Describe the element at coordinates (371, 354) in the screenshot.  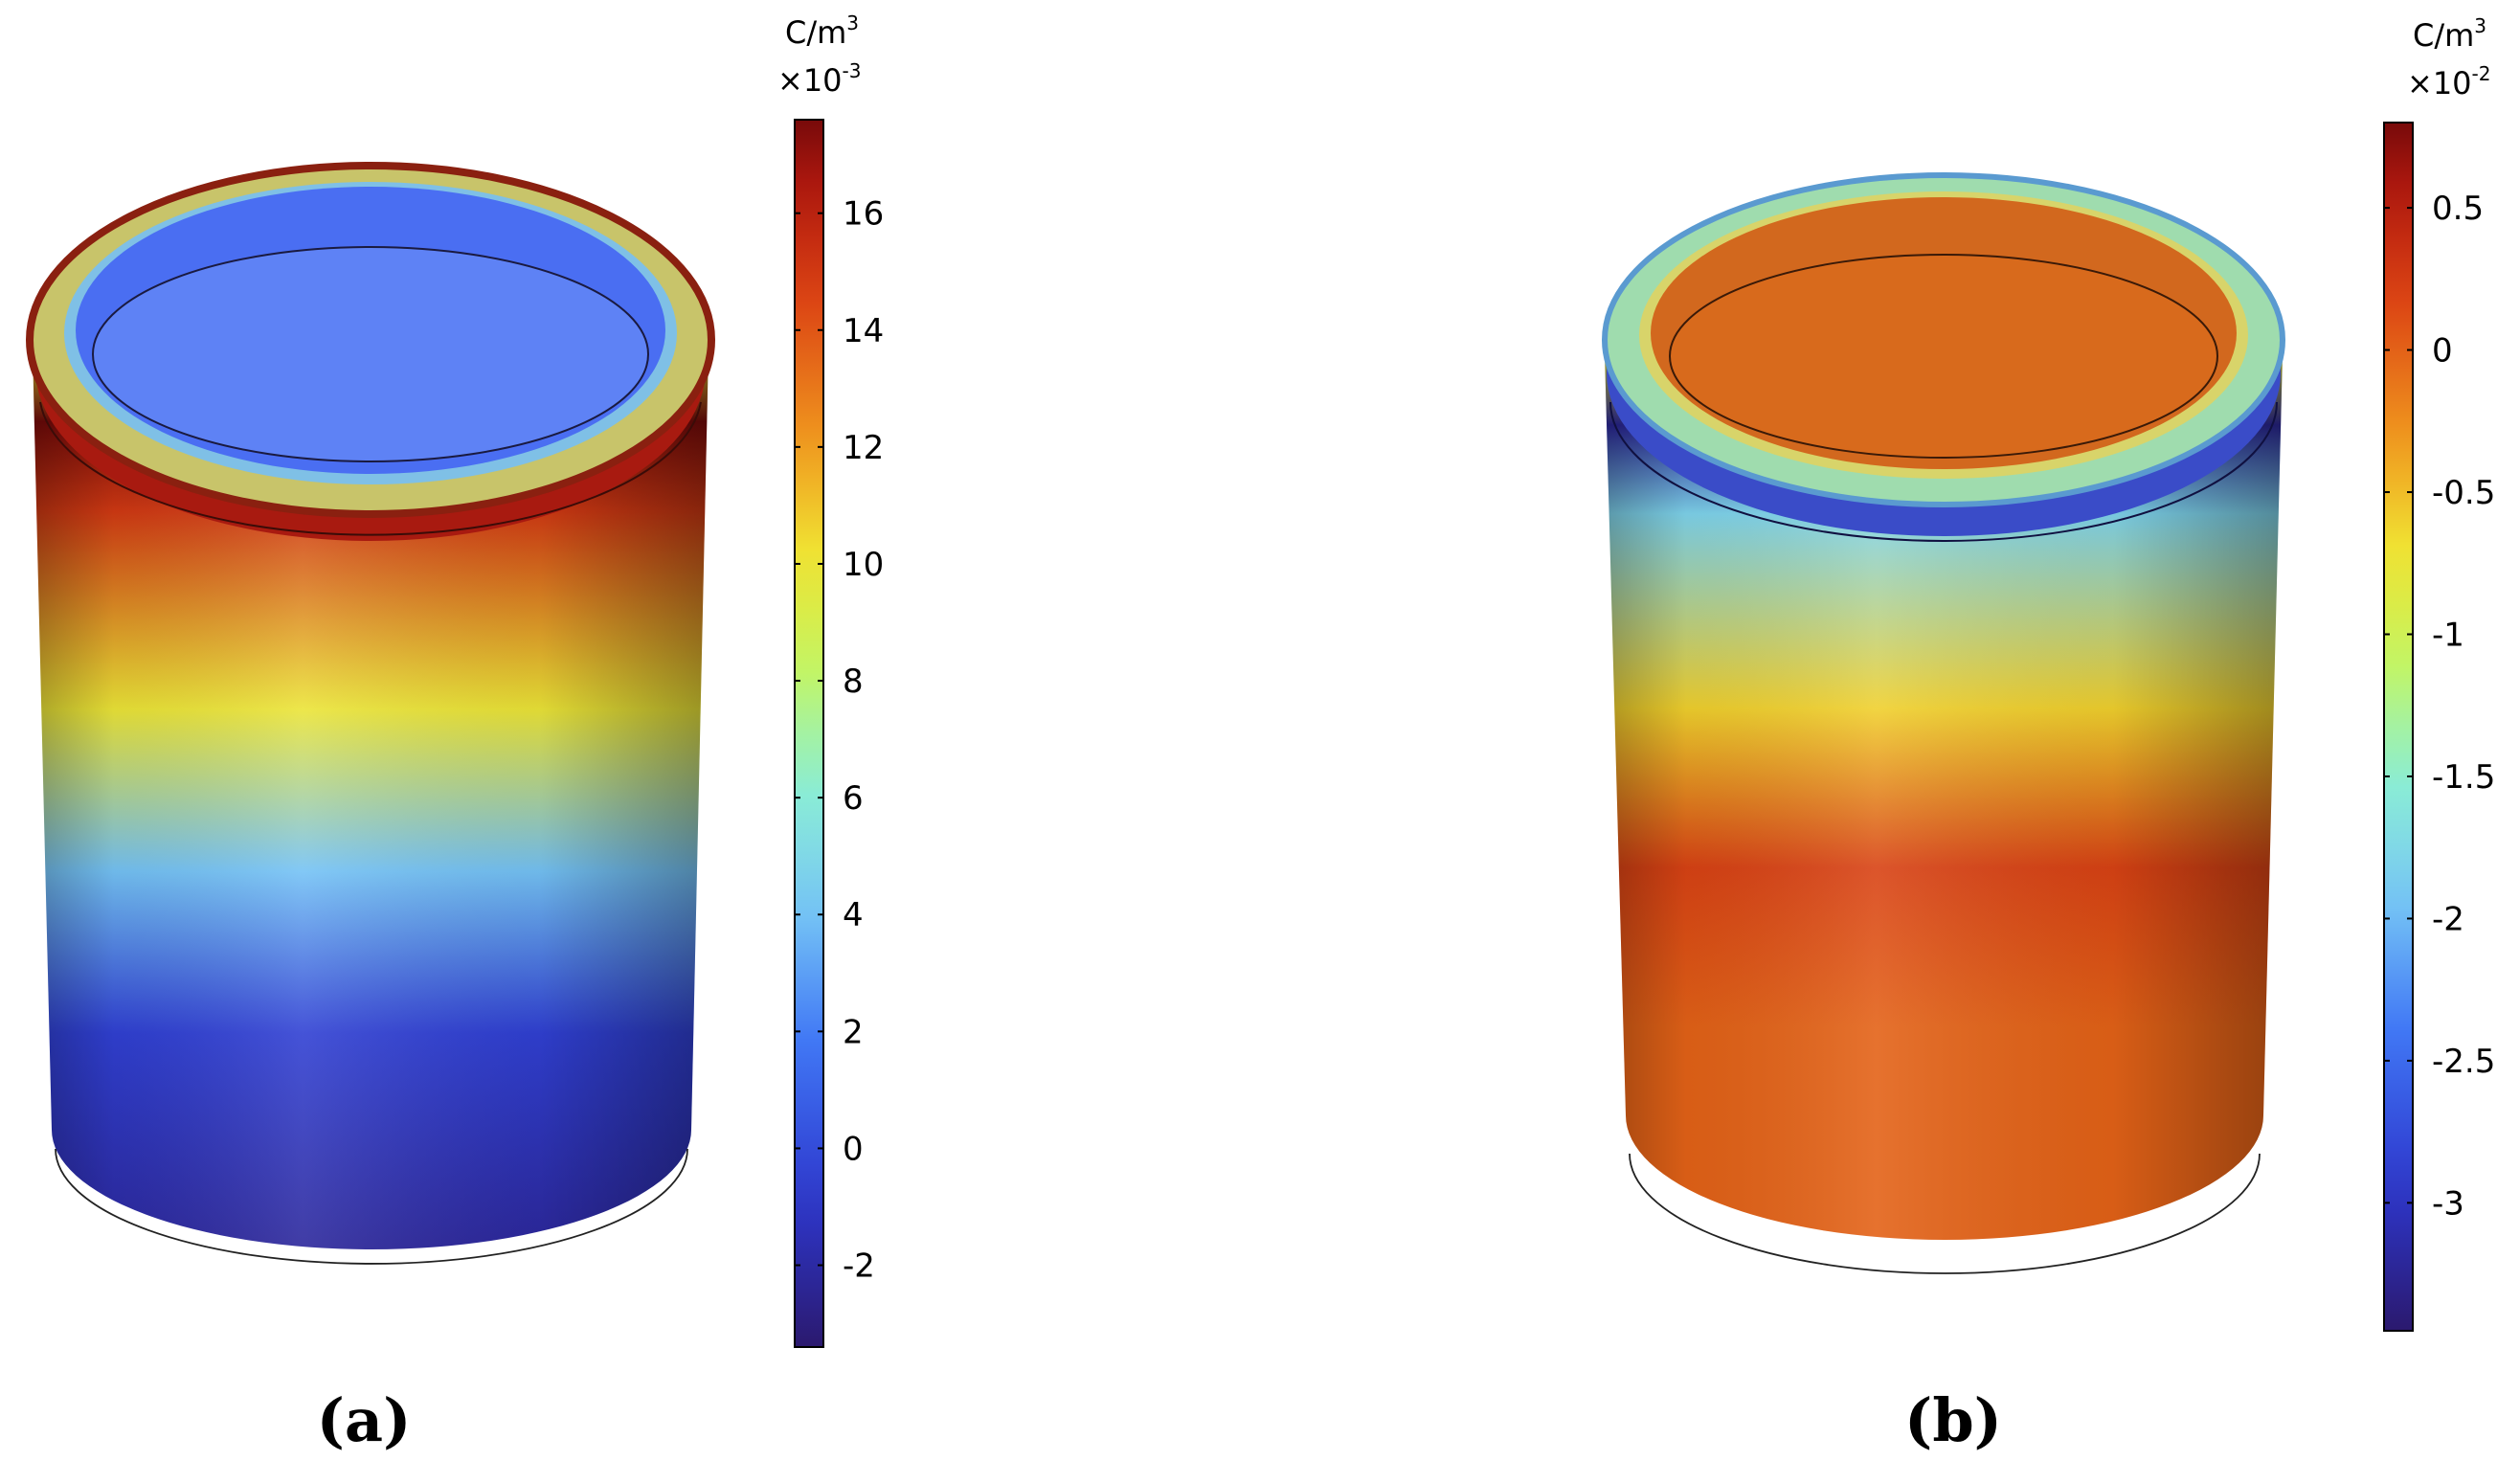
I see `inner-floor-edge-a` at that location.